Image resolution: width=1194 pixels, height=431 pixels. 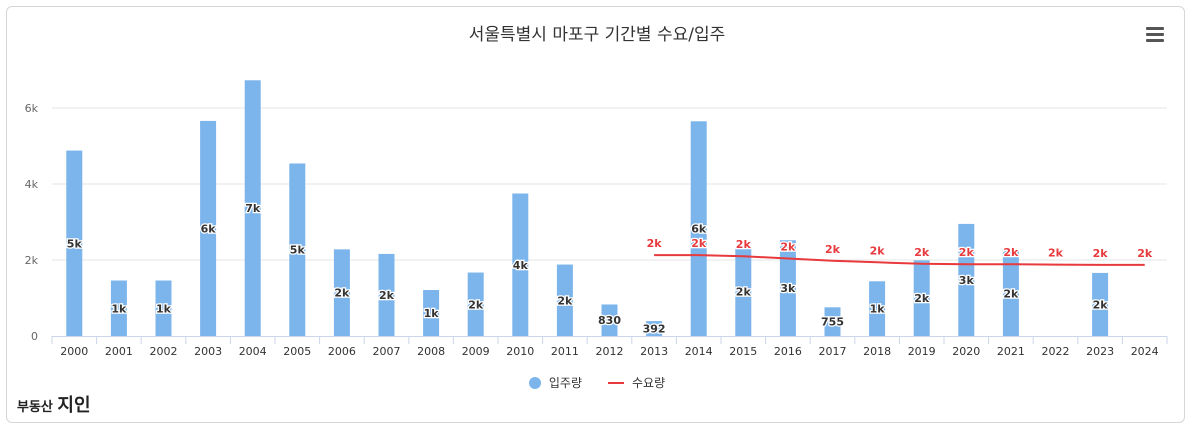 I want to click on x-tick-label: 2004, so click(x=253, y=351).